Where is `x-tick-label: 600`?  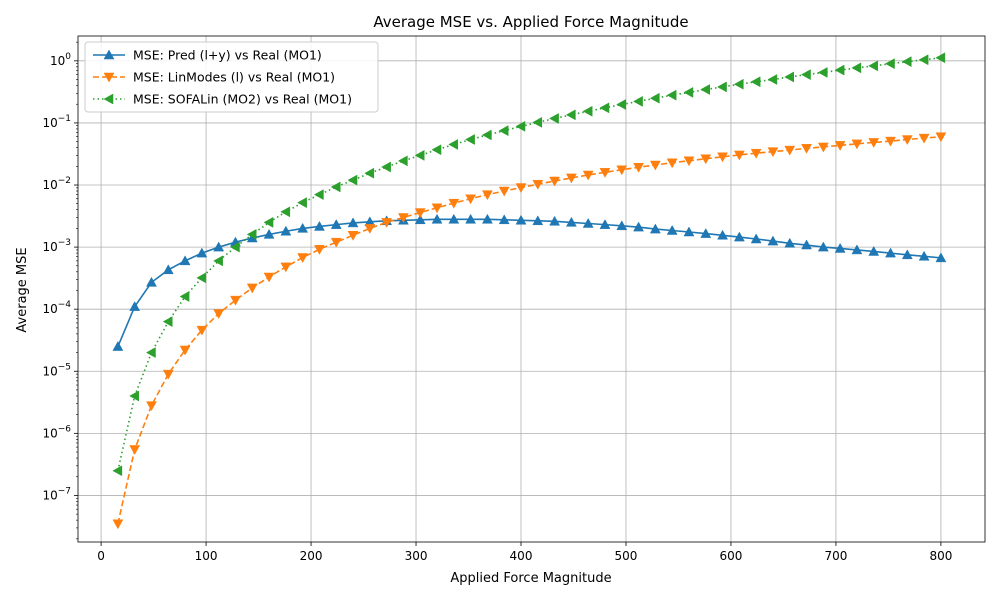 x-tick-label: 600 is located at coordinates (731, 556).